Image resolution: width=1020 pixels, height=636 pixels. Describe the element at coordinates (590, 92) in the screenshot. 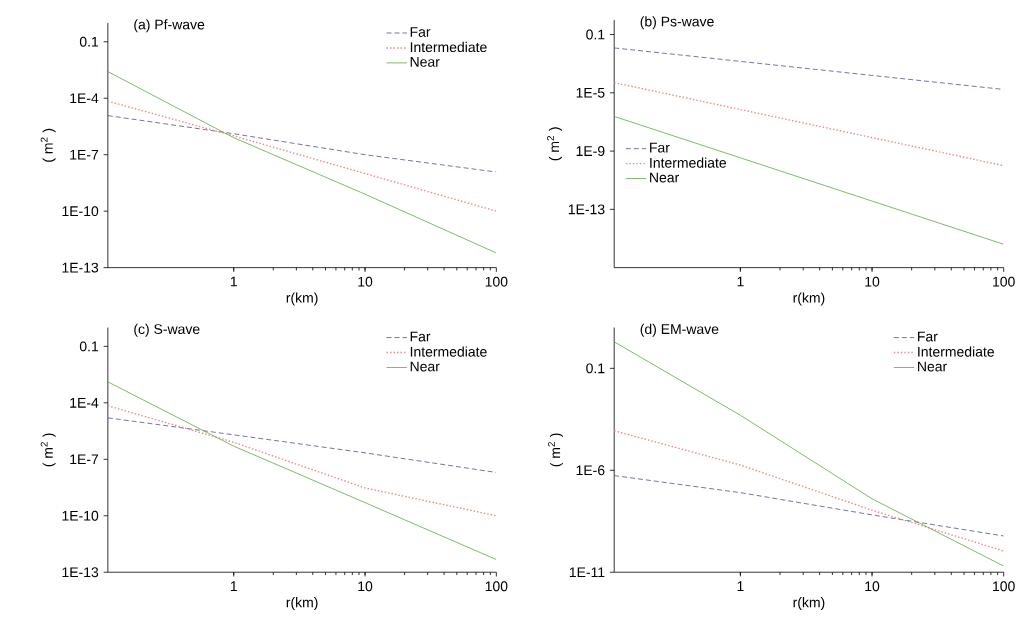

I see `y-tick-label: 1E-5` at that location.